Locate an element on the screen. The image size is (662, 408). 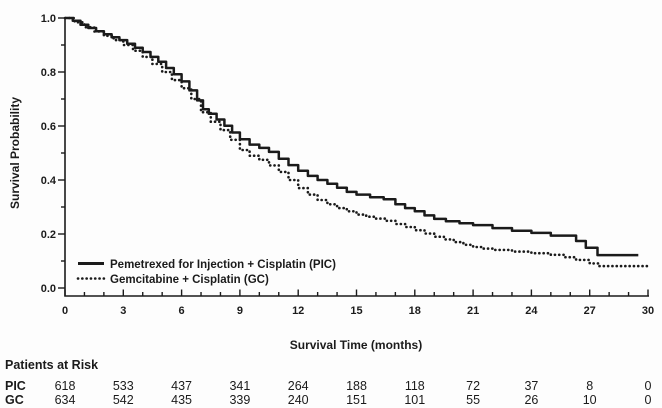
patients-at-risk-title: Patients at Risk is located at coordinates (51, 365).